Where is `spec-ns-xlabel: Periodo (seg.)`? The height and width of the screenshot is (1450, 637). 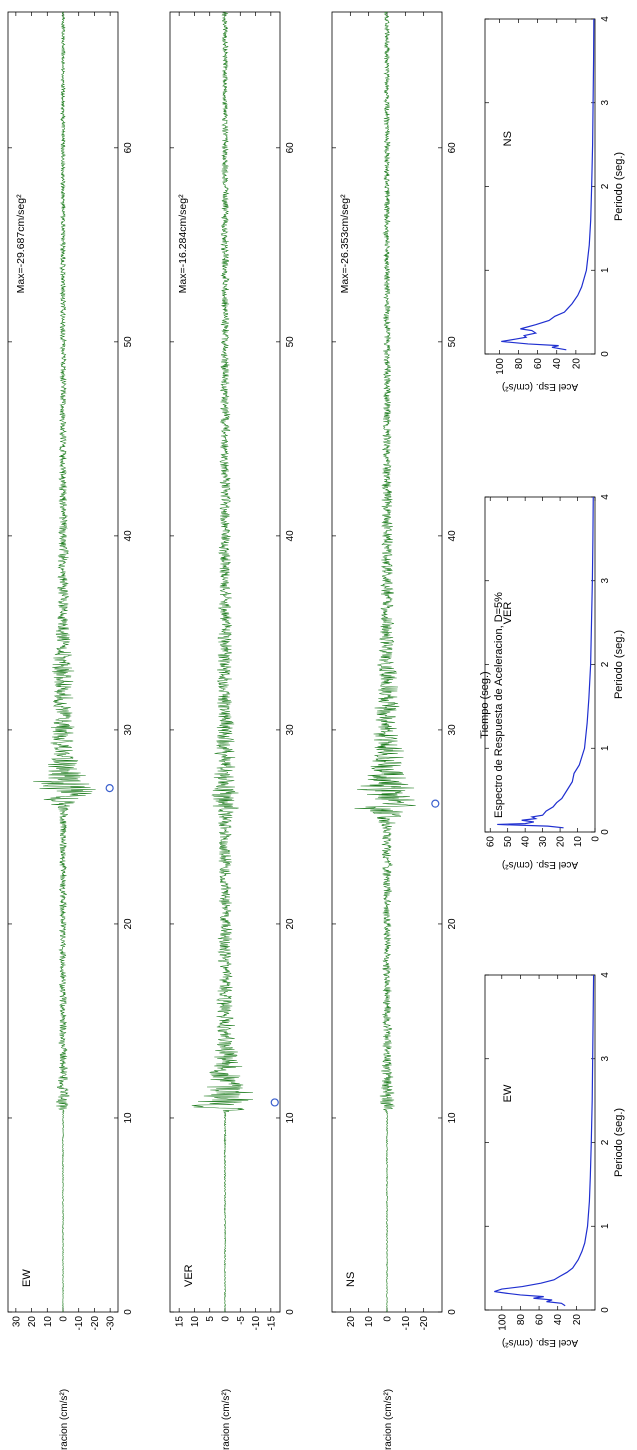 spec-ns-xlabel: Periodo (seg.) is located at coordinates (619, 186).